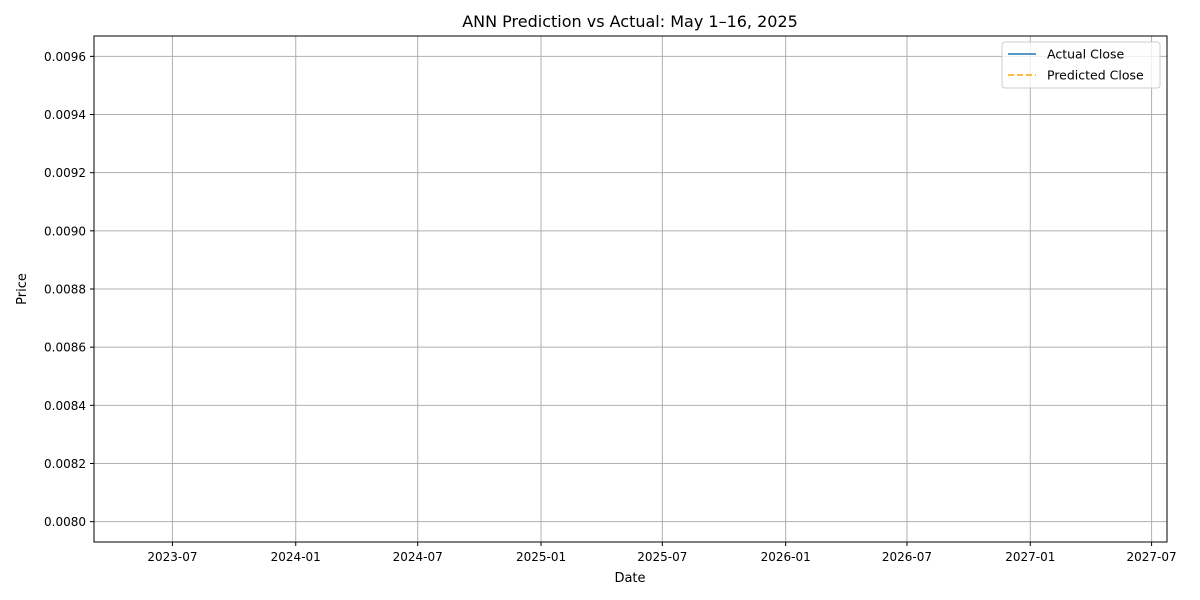  What do you see at coordinates (907, 557) in the screenshot?
I see `x-tick-label: 2026-07` at bounding box center [907, 557].